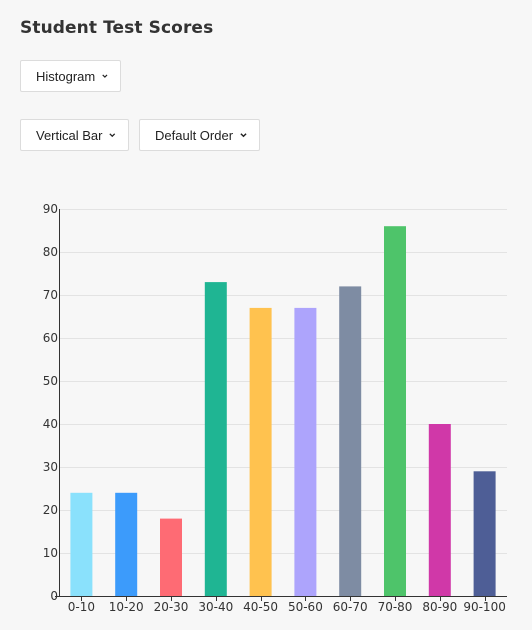 This screenshot has height=630, width=532. What do you see at coordinates (484, 607) in the screenshot?
I see `x-tick-label: 90-100` at bounding box center [484, 607].